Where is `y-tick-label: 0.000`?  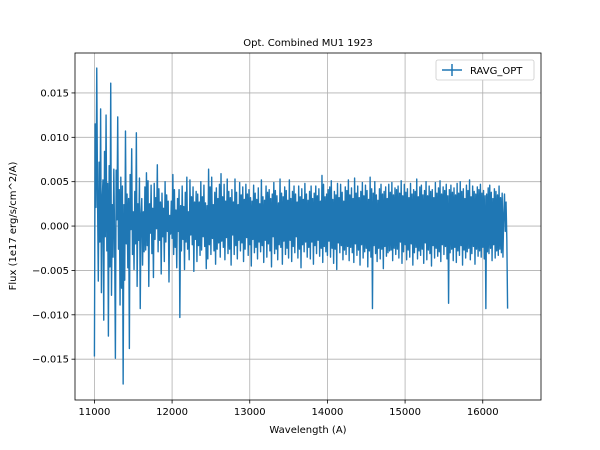
y-tick-label: 0.000 is located at coordinates (54, 227).